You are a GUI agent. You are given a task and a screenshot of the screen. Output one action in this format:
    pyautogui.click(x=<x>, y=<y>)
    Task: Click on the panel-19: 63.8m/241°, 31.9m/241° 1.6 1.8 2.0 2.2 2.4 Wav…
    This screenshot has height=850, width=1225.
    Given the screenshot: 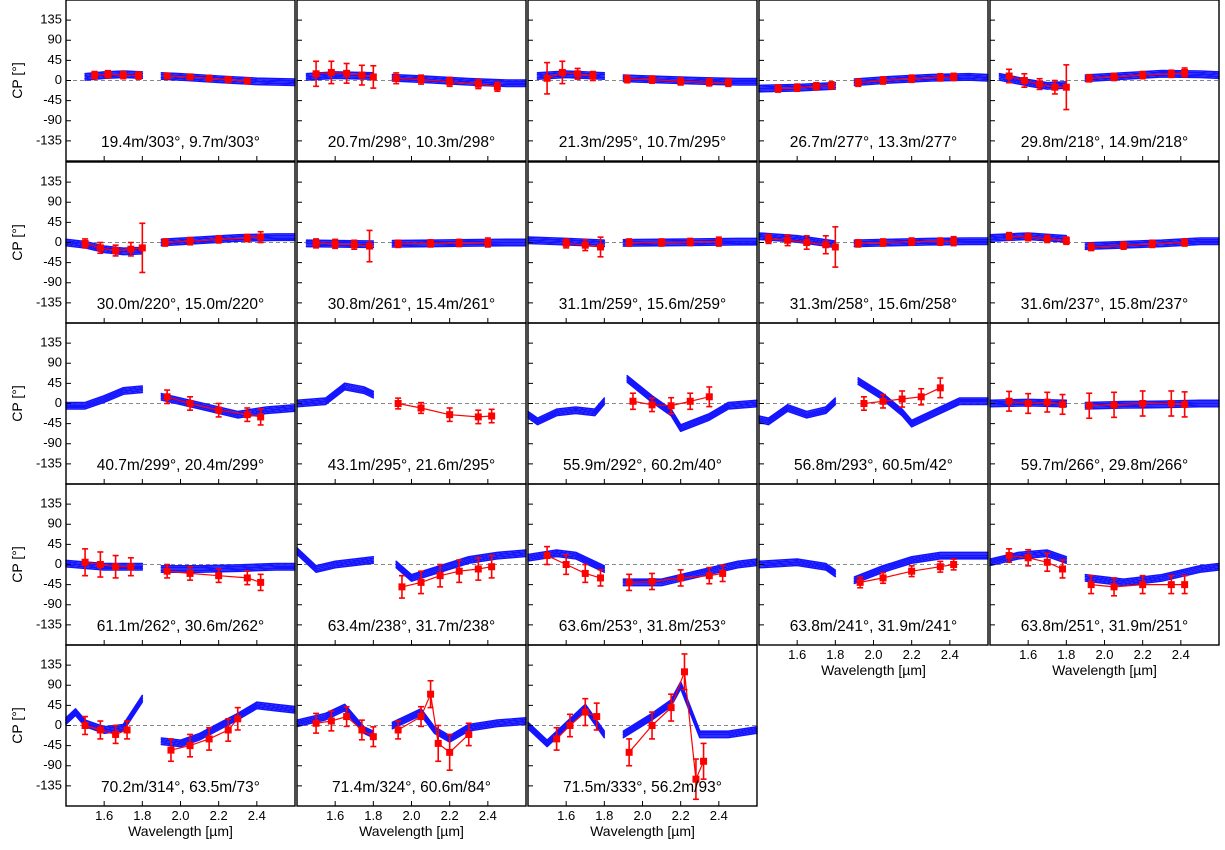 What is the action you would take?
    pyautogui.click(x=873, y=580)
    